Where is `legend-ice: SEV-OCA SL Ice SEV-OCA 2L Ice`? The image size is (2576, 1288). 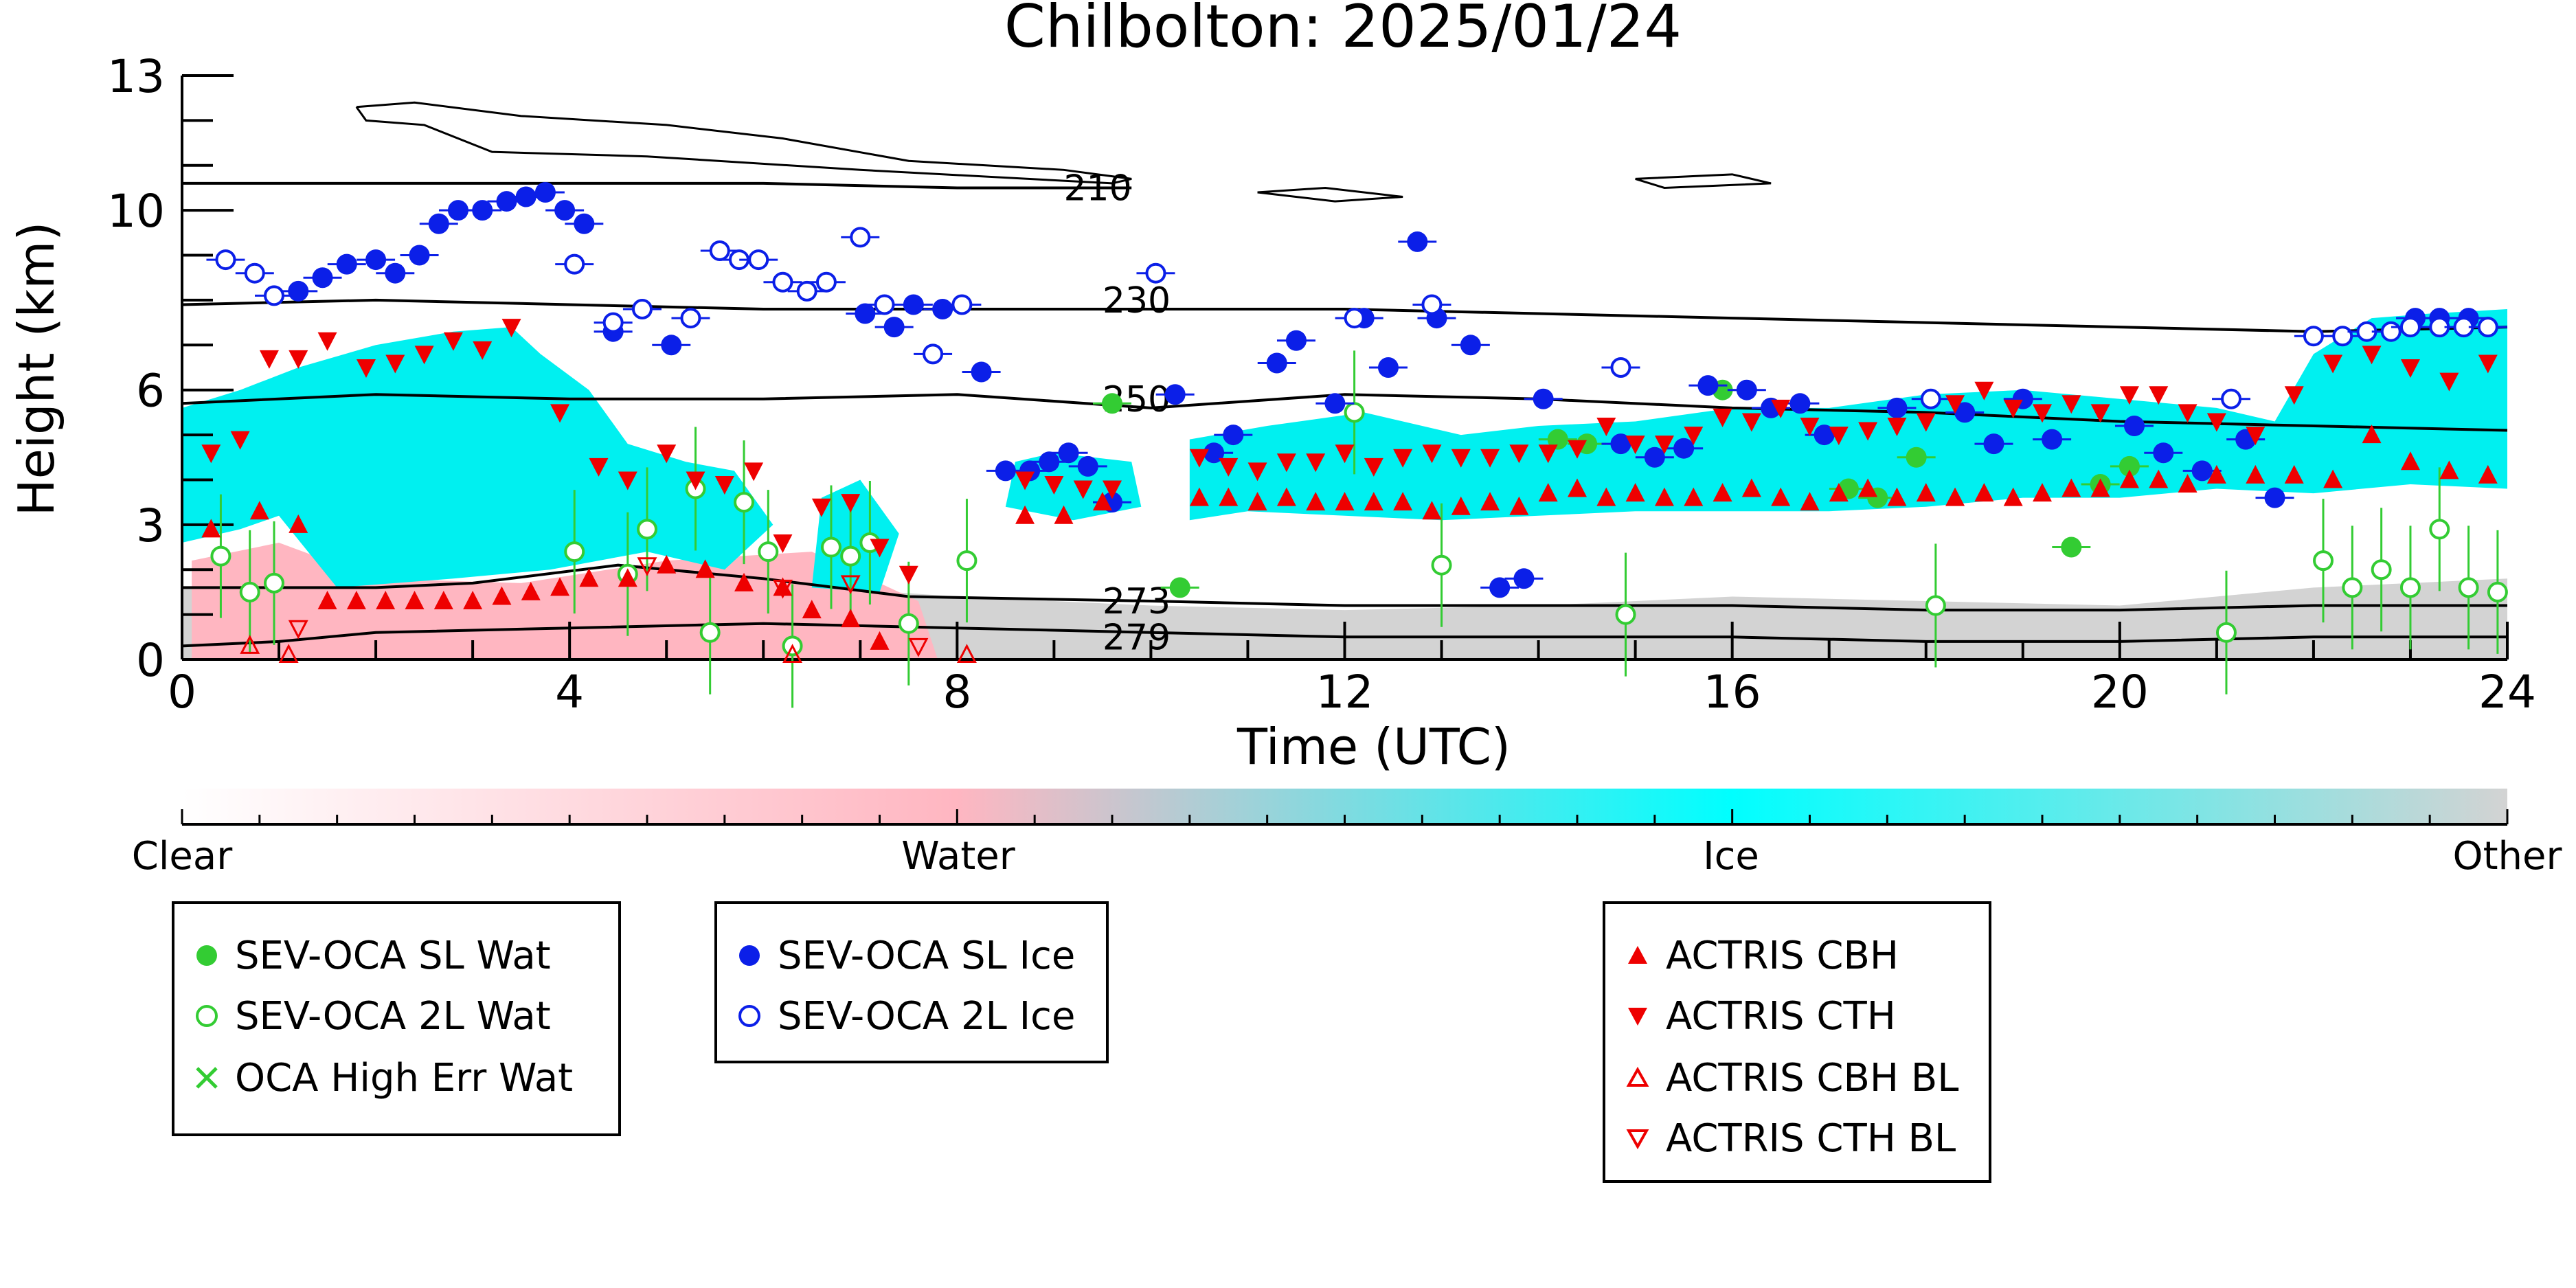 legend-ice: SEV-OCA SL Ice SEV-OCA 2L Ice is located at coordinates (911, 982).